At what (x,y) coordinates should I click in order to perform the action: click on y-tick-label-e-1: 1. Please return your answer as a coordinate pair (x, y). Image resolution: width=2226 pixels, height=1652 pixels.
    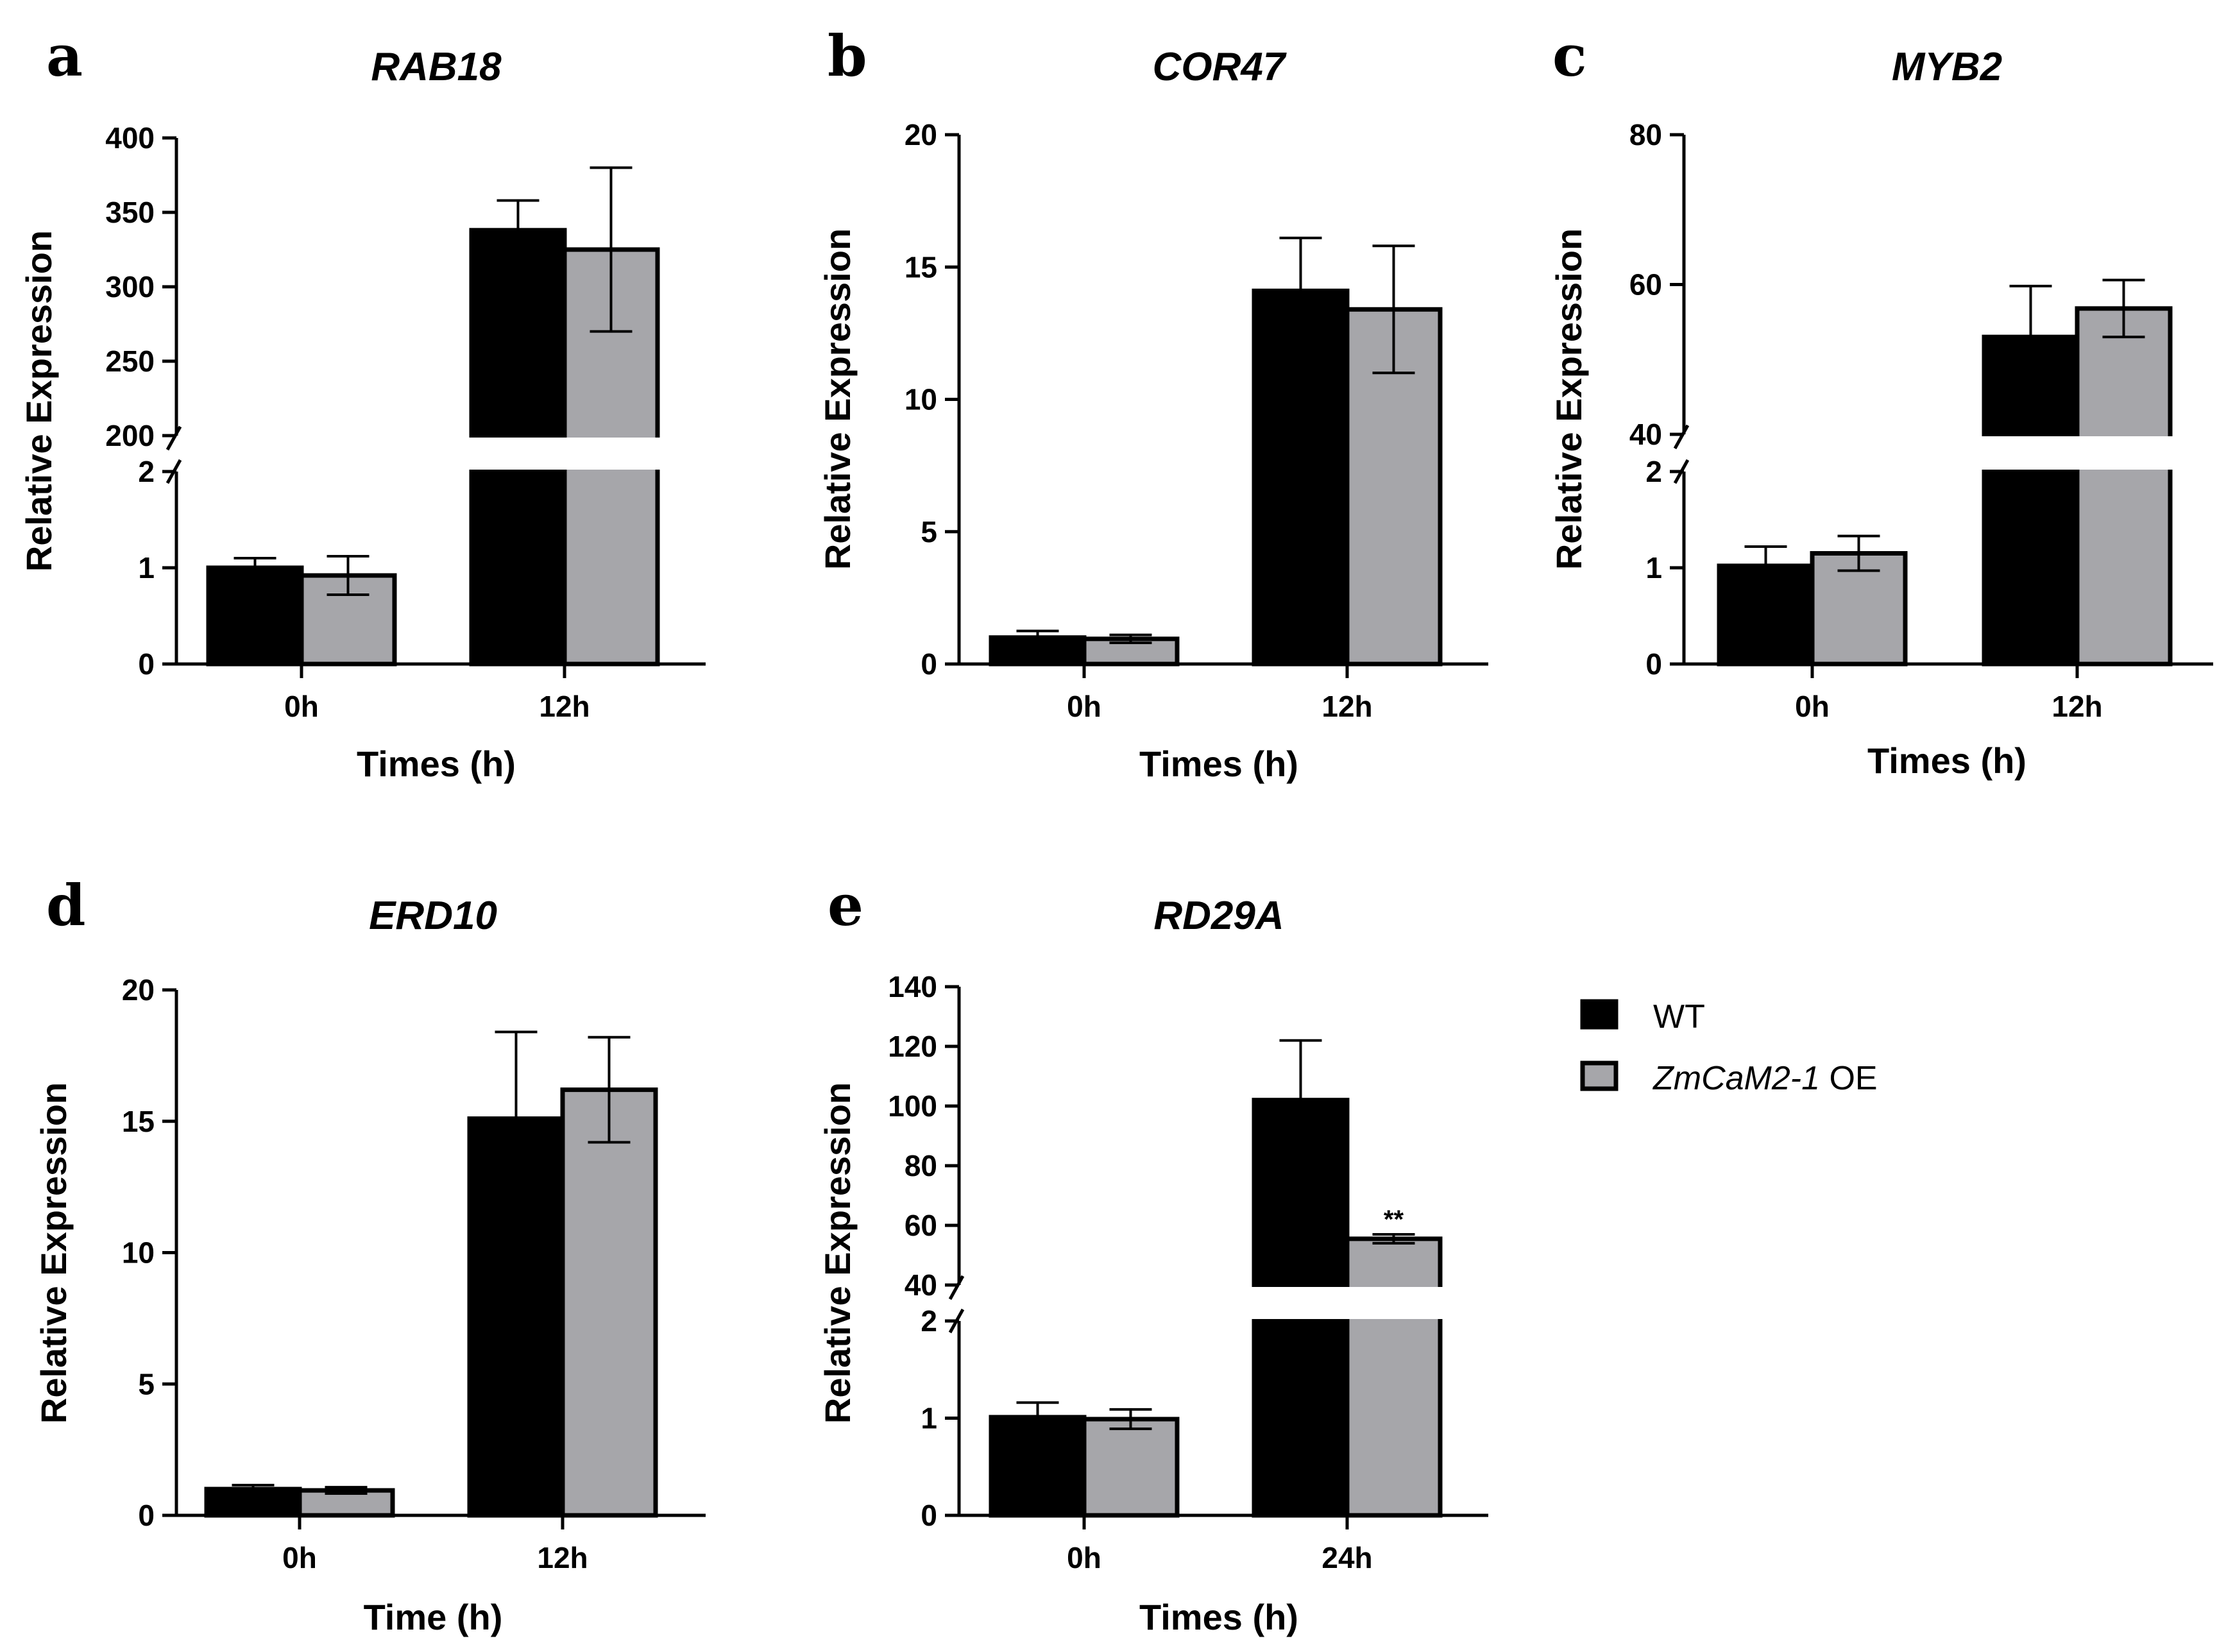
    Looking at the image, I should click on (929, 1418).